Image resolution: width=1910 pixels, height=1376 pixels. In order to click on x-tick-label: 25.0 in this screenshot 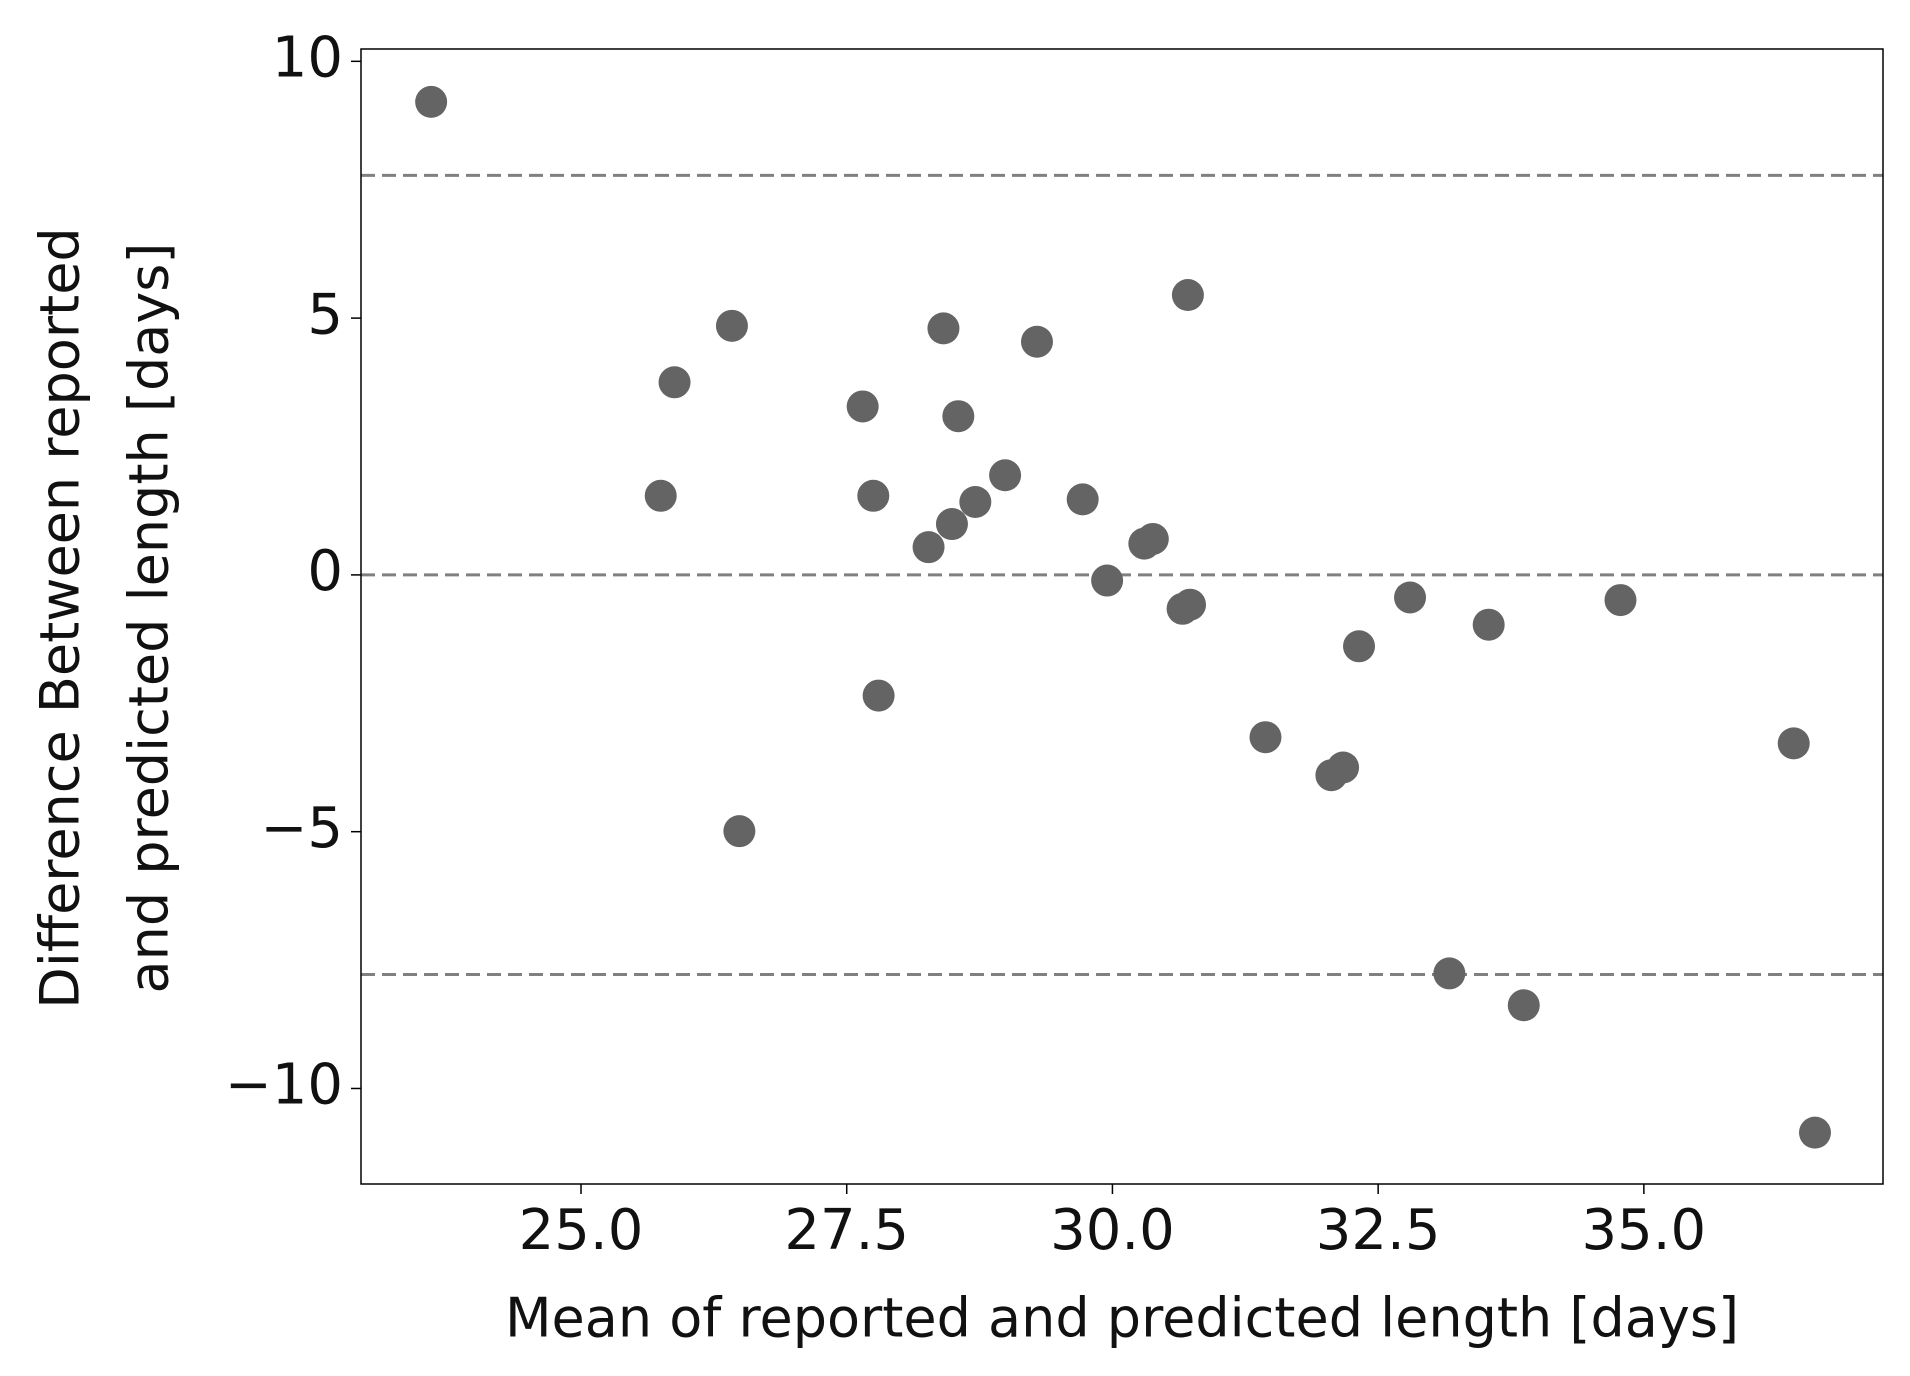, I will do `click(581, 1230)`.